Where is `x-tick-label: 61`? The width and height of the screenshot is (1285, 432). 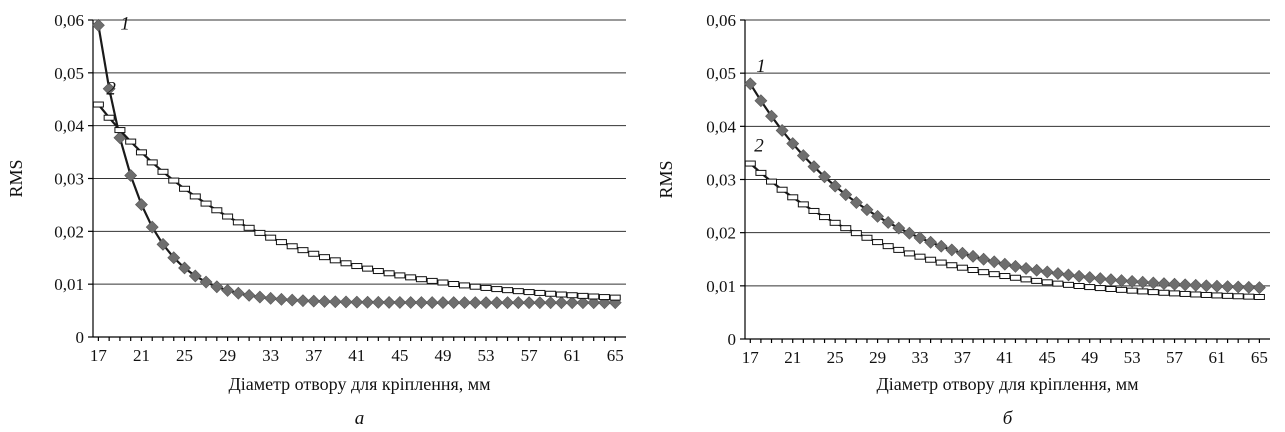
x-tick-label: 61 is located at coordinates (572, 355).